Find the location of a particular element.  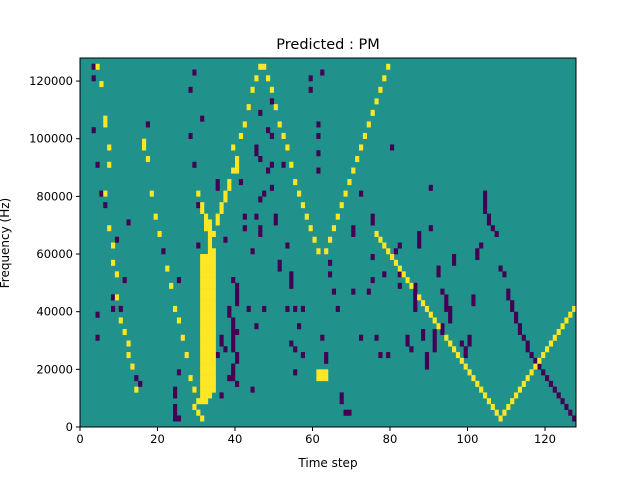

x-tick-label: 0 is located at coordinates (79, 439).